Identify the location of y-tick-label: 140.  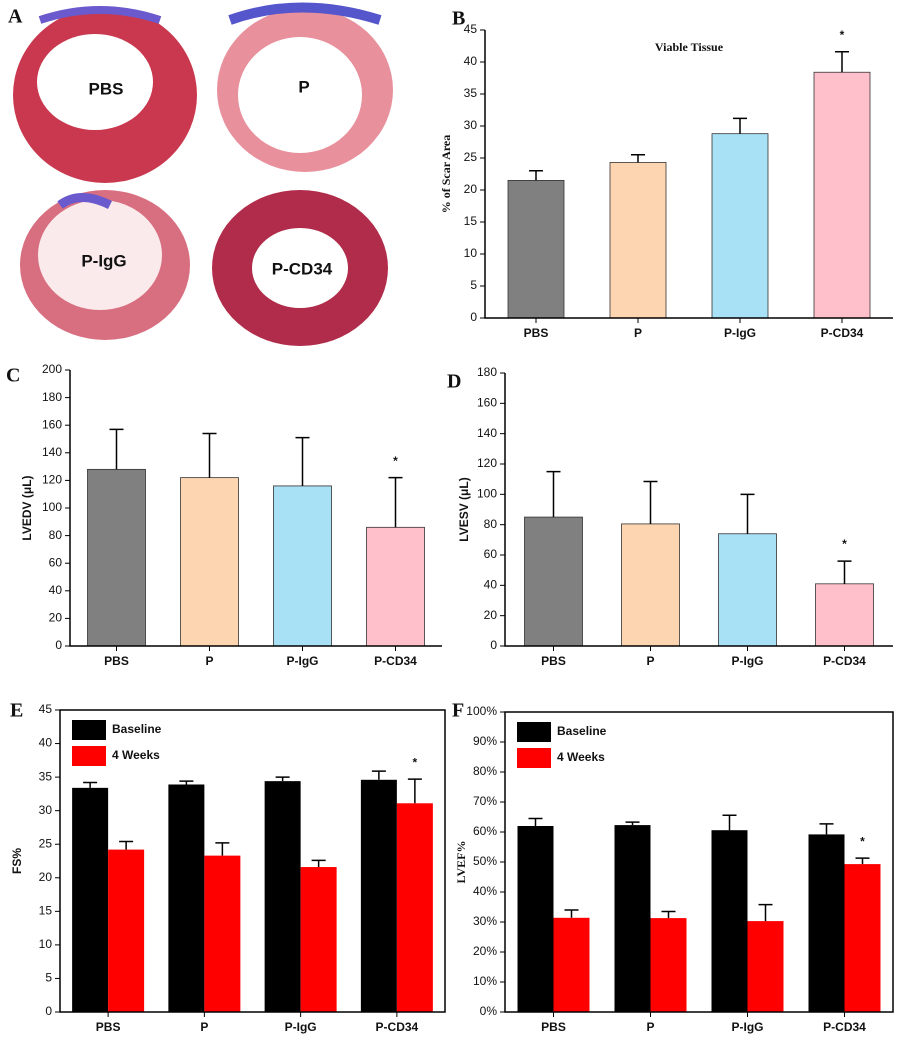
(487, 433).